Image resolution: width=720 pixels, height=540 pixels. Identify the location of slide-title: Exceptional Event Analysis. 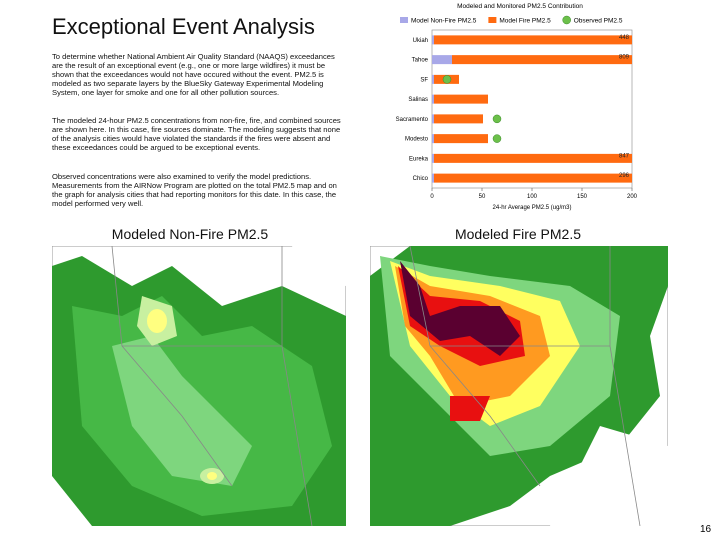
(183, 26).